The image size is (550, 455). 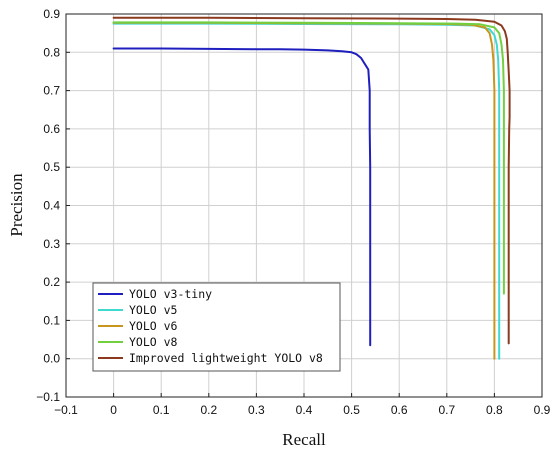 I want to click on legend-label: YOLO v6, so click(x=153, y=326).